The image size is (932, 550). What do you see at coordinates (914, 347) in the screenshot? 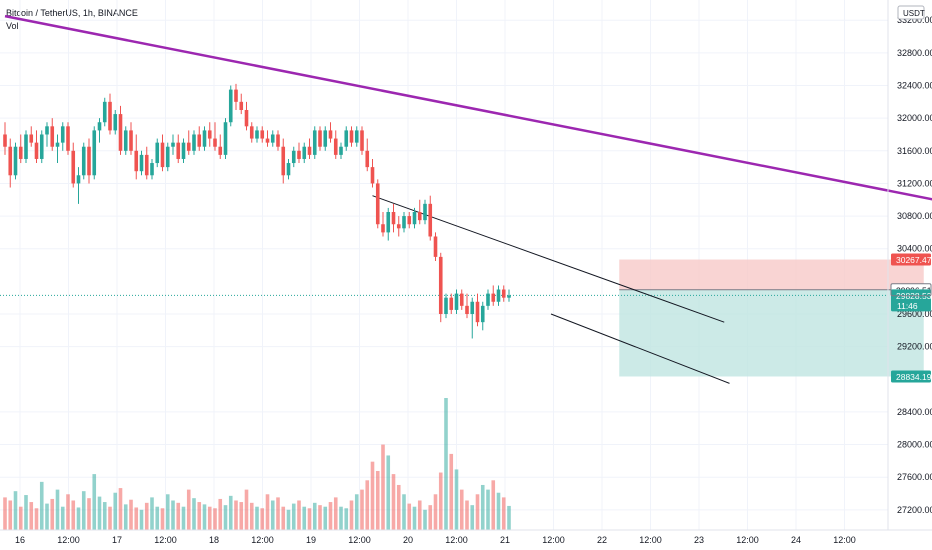
I see `price-tick-label: 29200.00` at bounding box center [914, 347].